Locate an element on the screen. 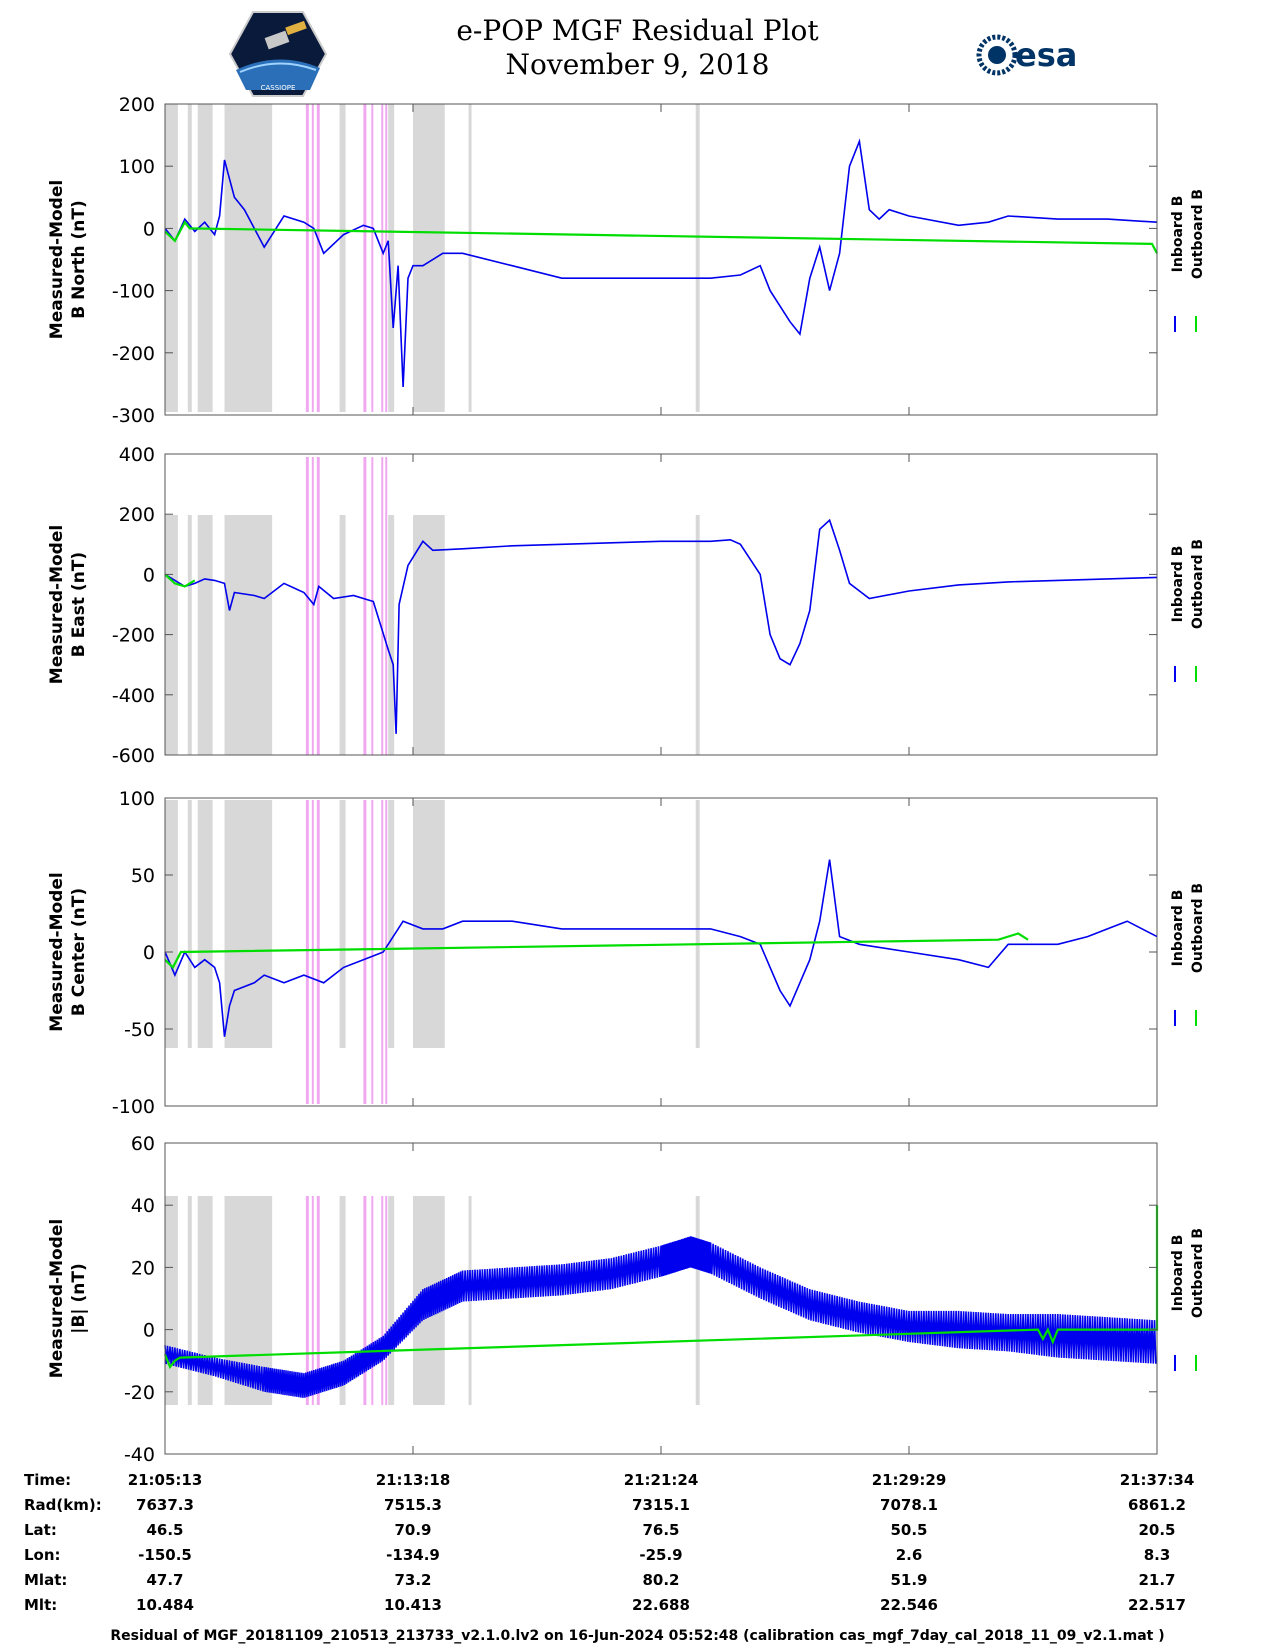  y-axis-label: Measured-Model B Center (nT) is located at coordinates (68, 951).